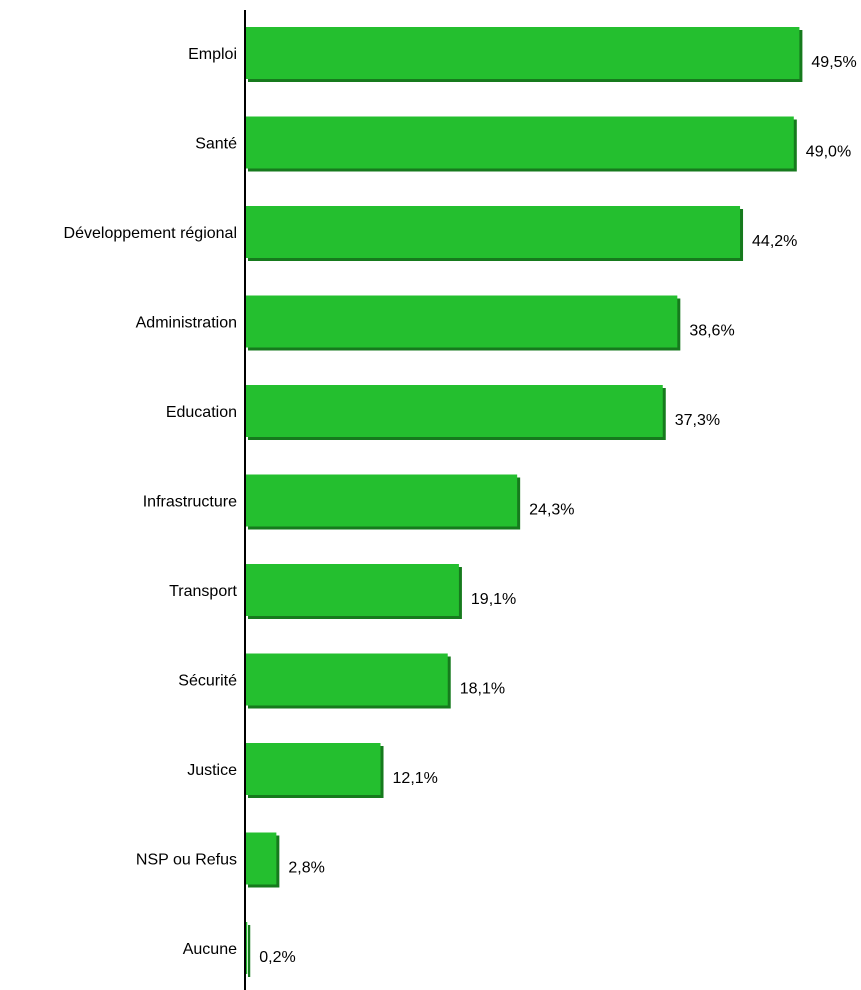 The image size is (861, 990). What do you see at coordinates (201, 412) in the screenshot?
I see `category-label: Education` at bounding box center [201, 412].